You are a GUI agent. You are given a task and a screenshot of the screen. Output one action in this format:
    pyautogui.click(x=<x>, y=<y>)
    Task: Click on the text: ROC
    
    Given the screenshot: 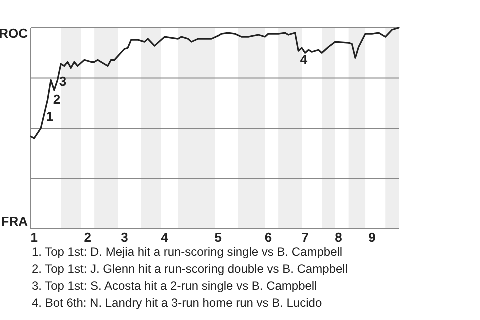 What is the action you would take?
    pyautogui.click(x=14, y=33)
    